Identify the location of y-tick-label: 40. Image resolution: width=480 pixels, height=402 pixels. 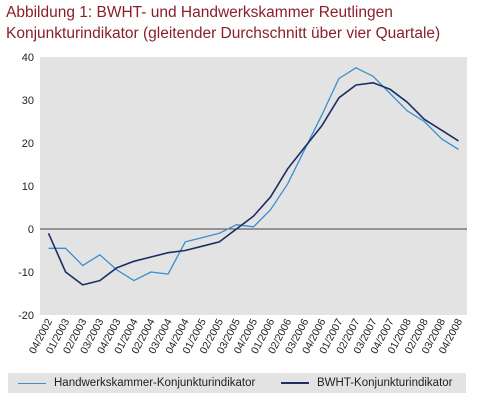
(28, 58).